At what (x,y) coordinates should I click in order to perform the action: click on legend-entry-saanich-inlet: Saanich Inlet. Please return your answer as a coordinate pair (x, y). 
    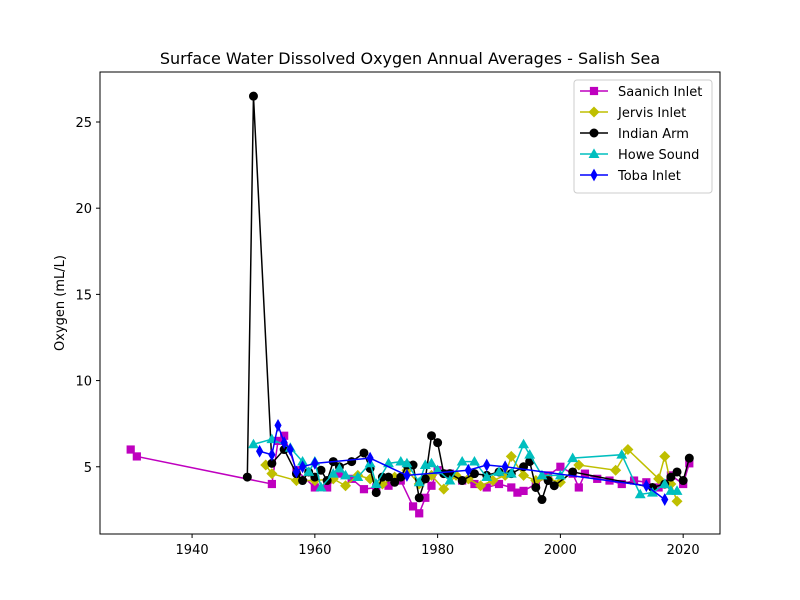
    Looking at the image, I should click on (641, 92).